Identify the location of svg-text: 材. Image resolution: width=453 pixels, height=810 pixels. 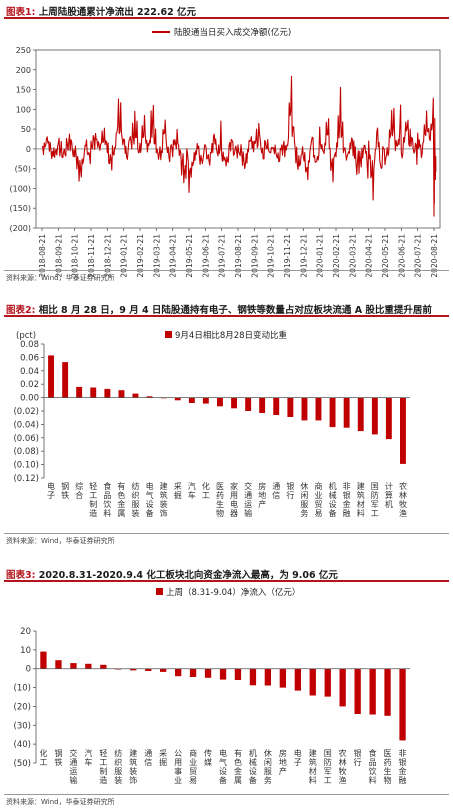
(361, 504).